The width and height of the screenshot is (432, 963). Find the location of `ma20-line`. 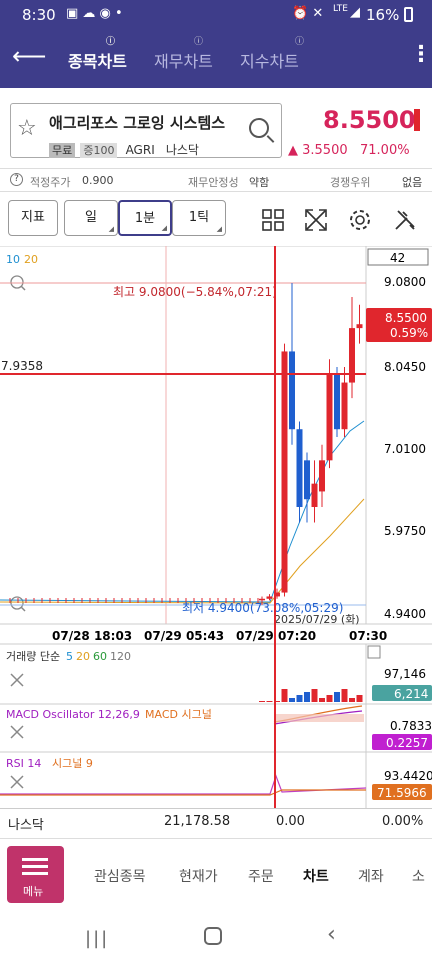

ma20-line is located at coordinates (182, 551).